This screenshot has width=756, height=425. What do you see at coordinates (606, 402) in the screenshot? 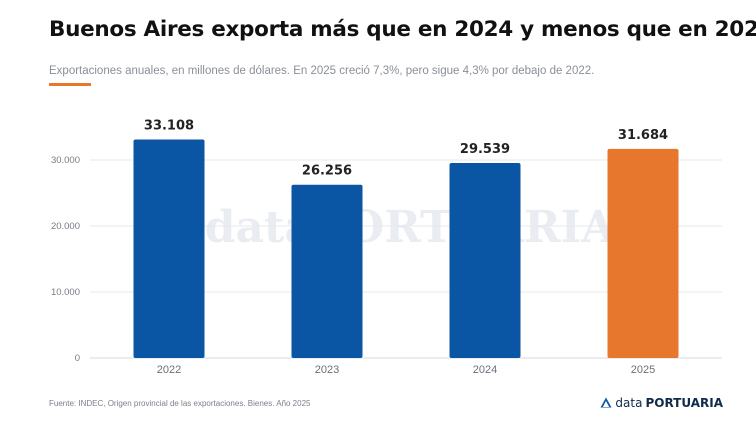
I see `brand-icon` at bounding box center [606, 402].